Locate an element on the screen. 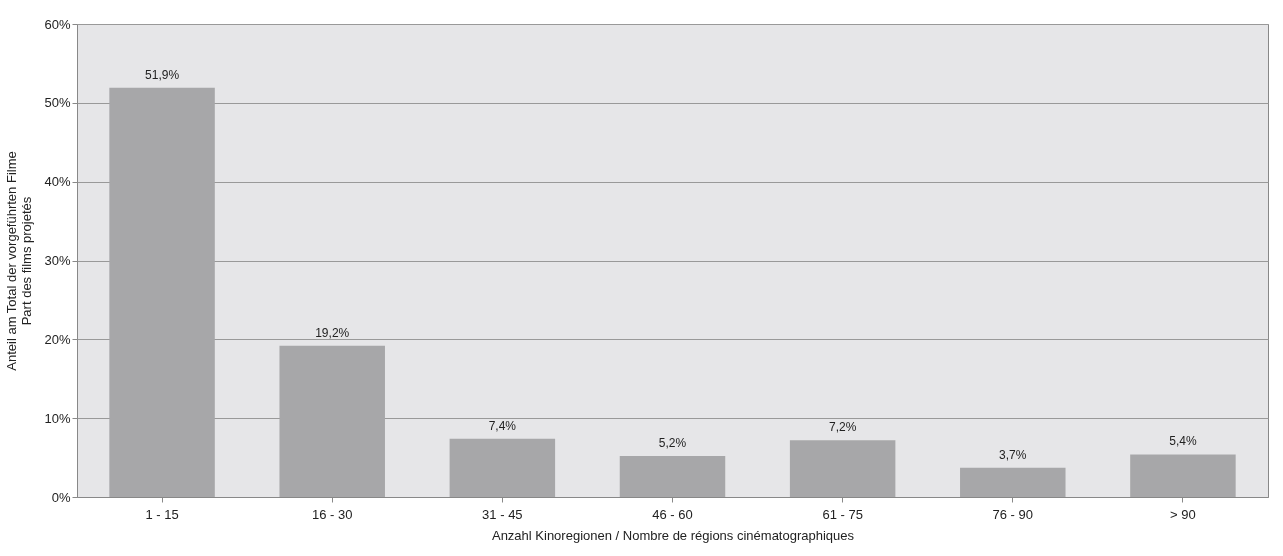 This screenshot has height=556, width=1283. y-tick-label: 20% is located at coordinates (57, 339).